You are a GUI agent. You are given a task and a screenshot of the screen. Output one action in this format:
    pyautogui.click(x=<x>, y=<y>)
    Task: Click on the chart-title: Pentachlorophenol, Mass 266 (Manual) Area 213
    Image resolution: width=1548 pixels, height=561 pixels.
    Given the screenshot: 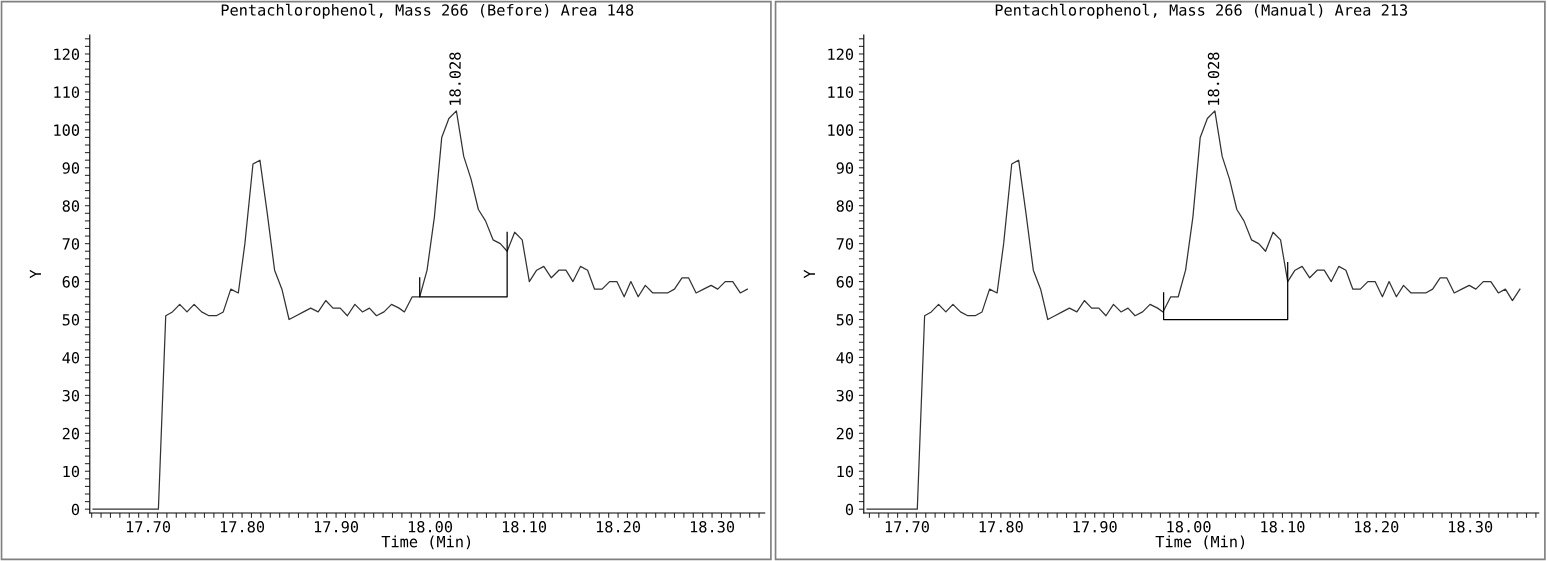 What is the action you would take?
    pyautogui.click(x=1201, y=11)
    